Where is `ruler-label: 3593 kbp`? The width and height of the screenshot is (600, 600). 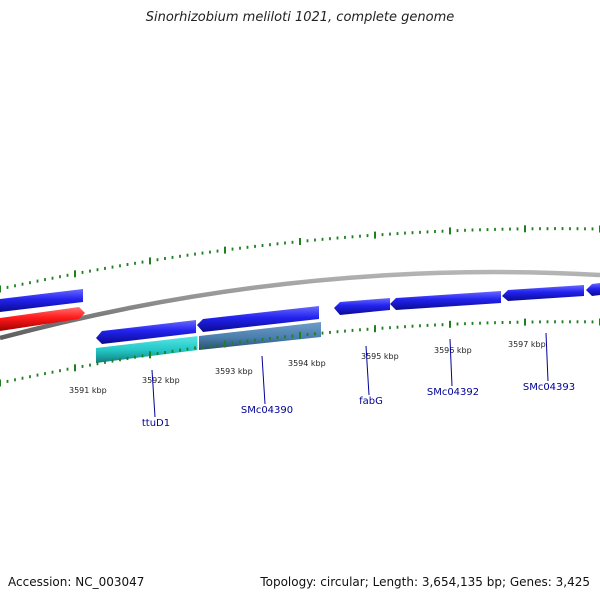
ruler-label: 3593 kbp is located at coordinates (234, 371).